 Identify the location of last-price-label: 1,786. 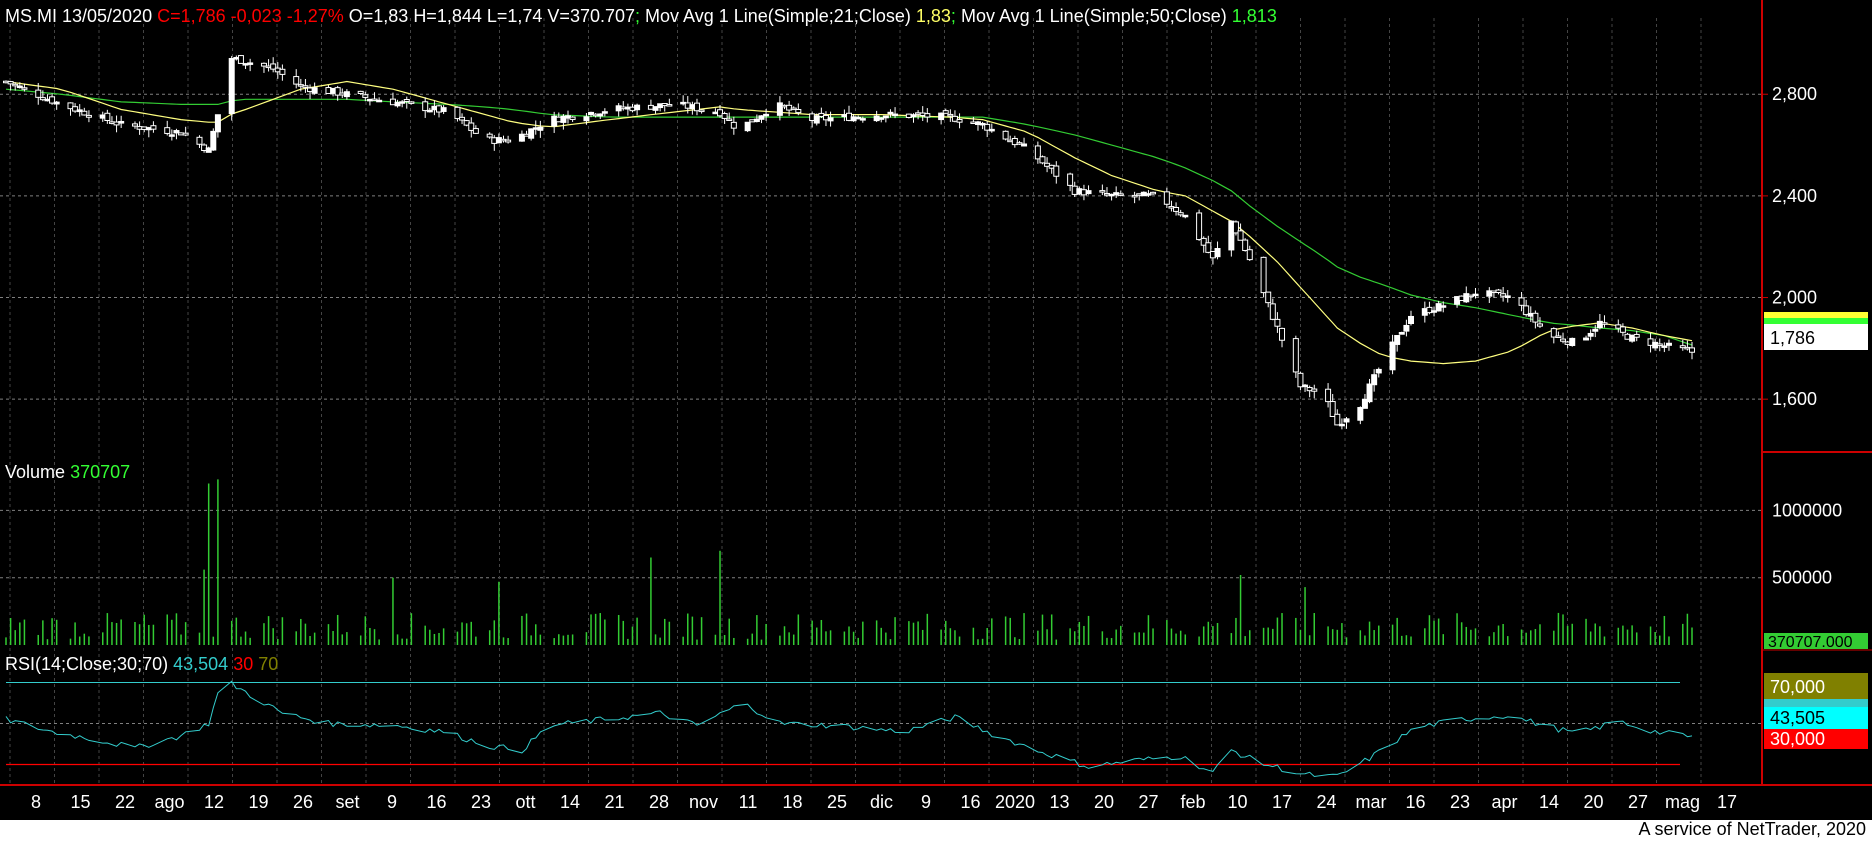
(1792, 338).